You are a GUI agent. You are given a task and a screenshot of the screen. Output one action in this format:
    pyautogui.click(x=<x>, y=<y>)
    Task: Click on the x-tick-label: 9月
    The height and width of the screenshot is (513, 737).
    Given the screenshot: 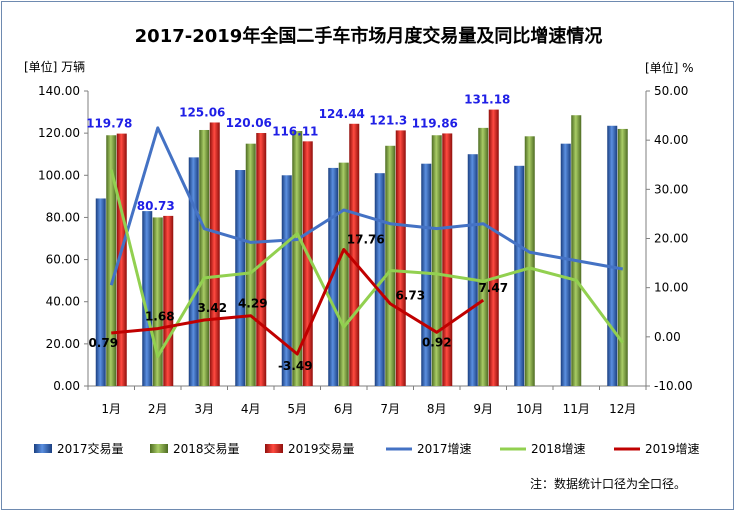 What is the action you would take?
    pyautogui.click(x=483, y=409)
    